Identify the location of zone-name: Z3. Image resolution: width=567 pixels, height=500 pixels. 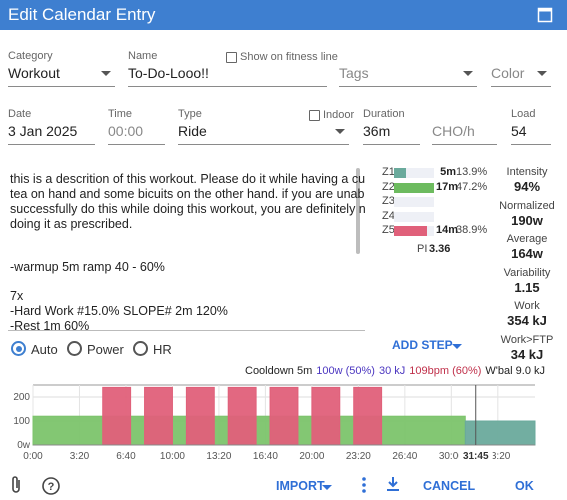
(388, 201).